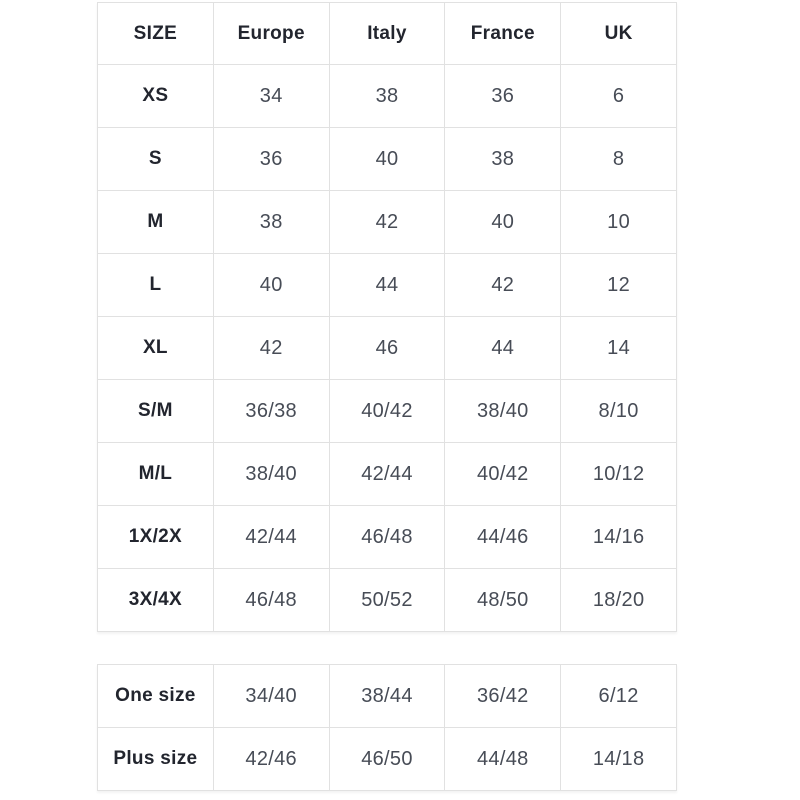  I want to click on table-row: 1X/2X 42/44 46/48 44/46 14/16, so click(387, 537).